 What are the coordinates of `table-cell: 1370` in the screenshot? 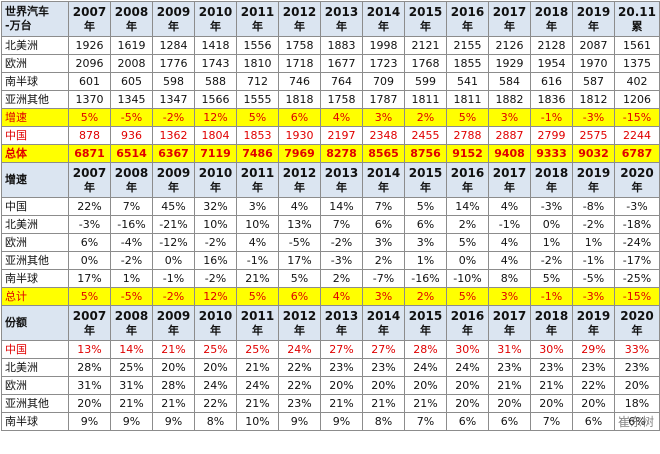 It's located at (89, 99).